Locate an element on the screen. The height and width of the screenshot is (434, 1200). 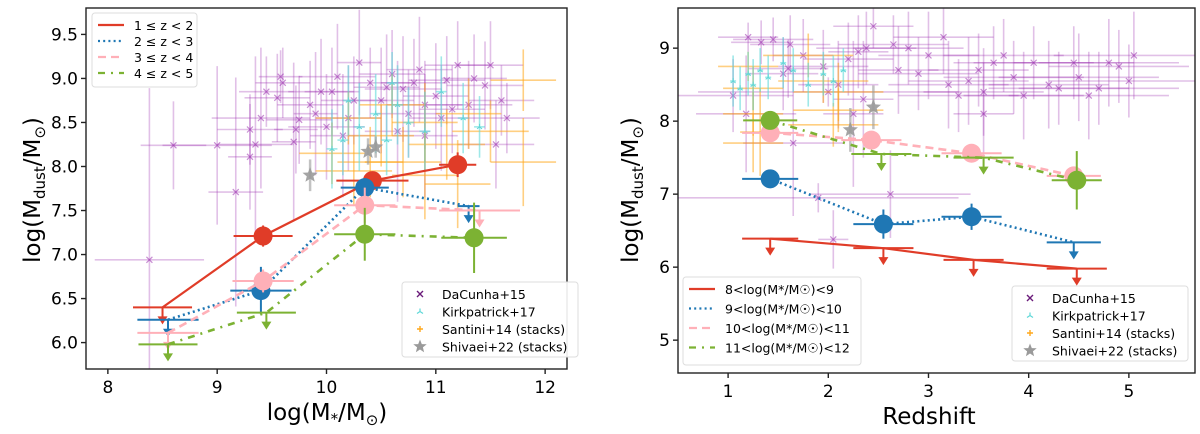
legend-label: 11<log(M*/M☉)<12 is located at coordinates (787, 348).